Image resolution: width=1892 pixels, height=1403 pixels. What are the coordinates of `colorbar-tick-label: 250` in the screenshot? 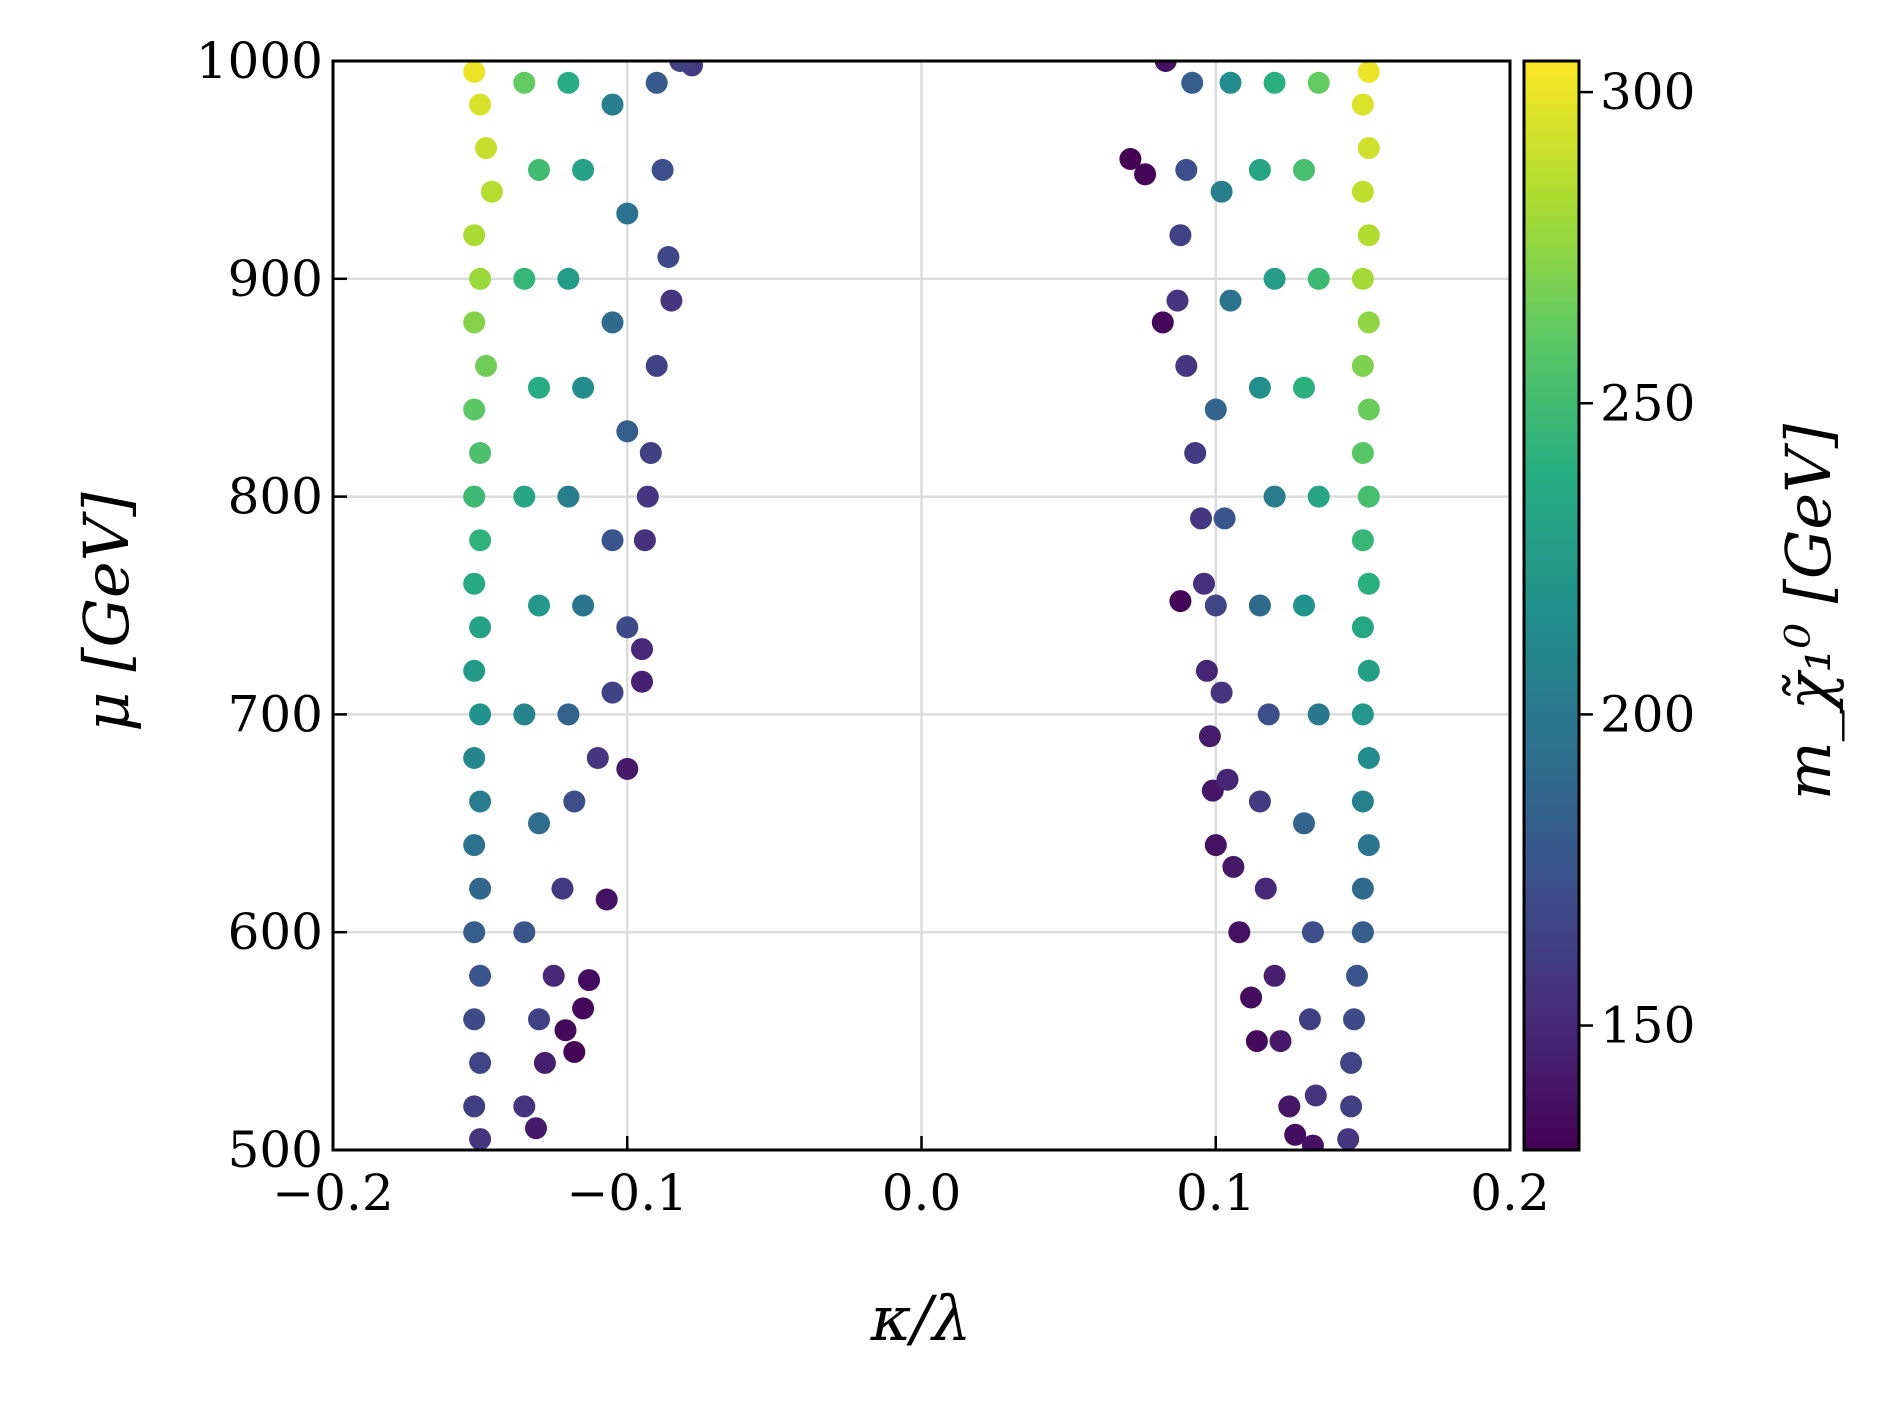 It's located at (1647, 403).